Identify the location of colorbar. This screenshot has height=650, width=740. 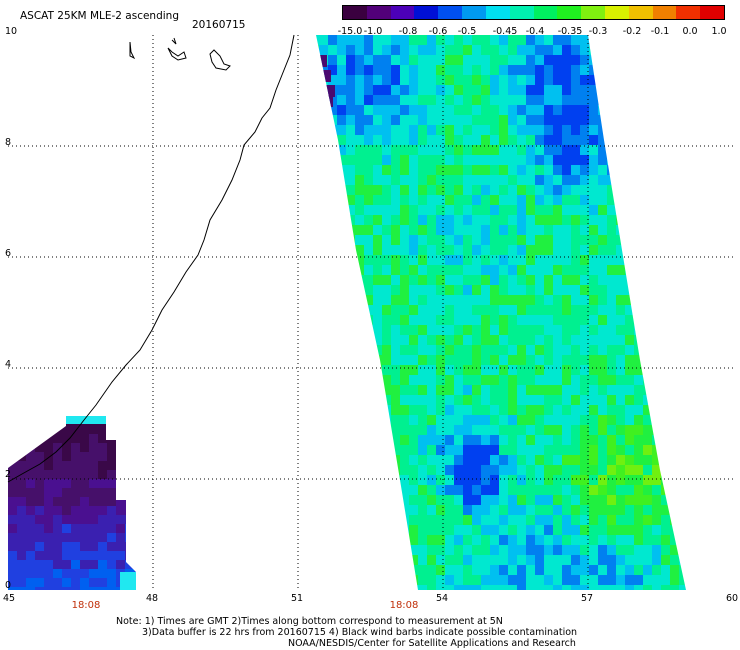
(533, 12).